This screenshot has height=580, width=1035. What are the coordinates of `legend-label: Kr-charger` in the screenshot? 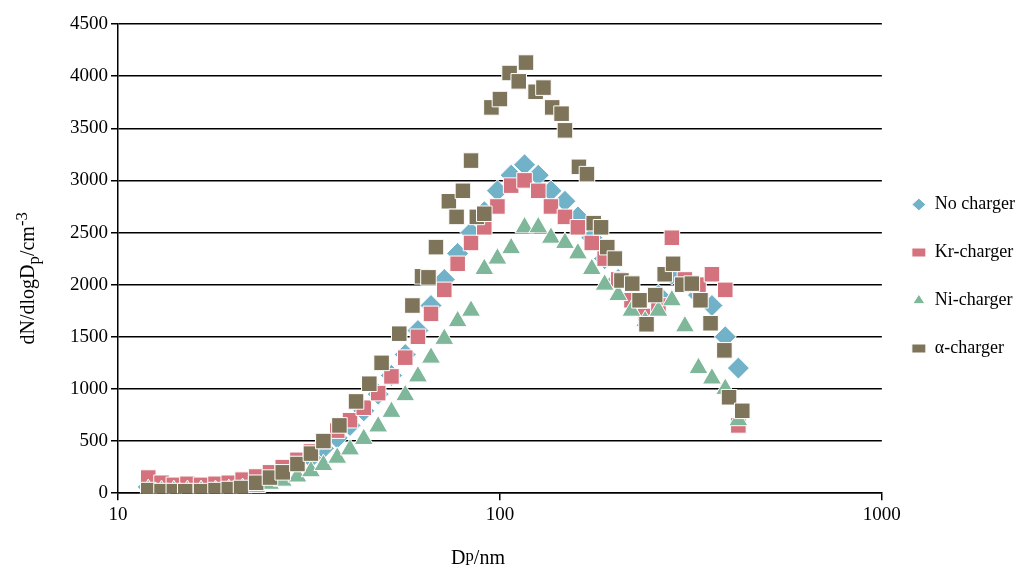 It's located at (974, 251).